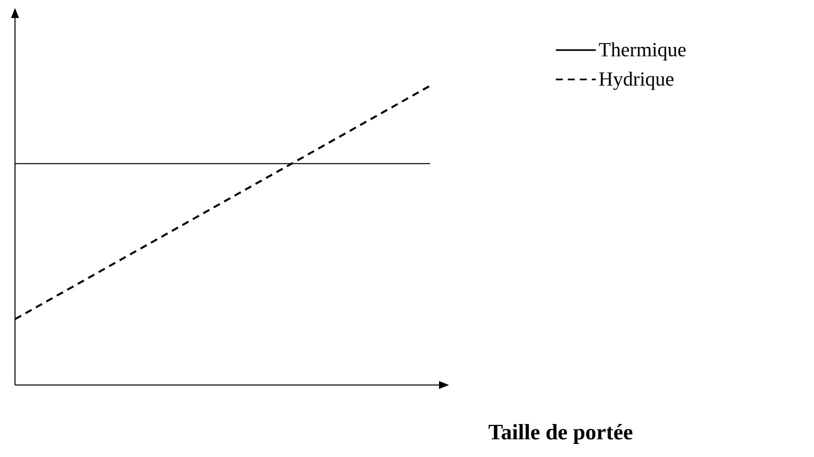 Image resolution: width=814 pixels, height=457 pixels. Describe the element at coordinates (642, 51) in the screenshot. I see `legend-label: Thermique` at that location.